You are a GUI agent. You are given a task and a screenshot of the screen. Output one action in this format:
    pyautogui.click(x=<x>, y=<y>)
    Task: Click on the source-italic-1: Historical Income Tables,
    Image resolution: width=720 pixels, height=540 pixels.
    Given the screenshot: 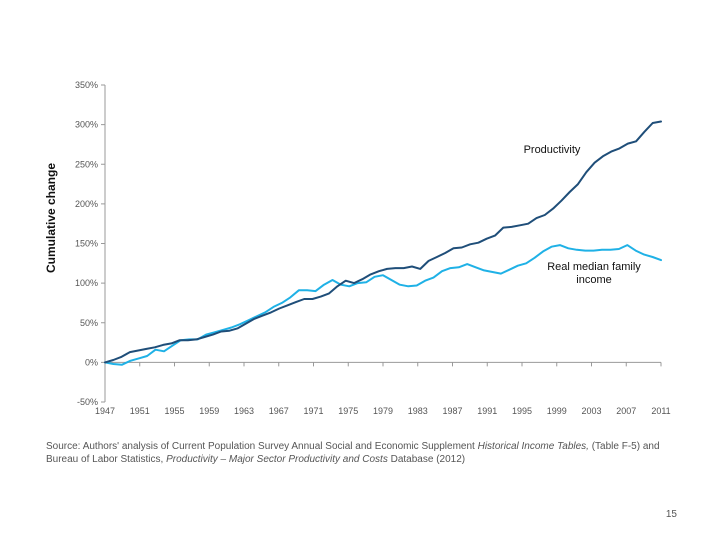 What is the action you would take?
    pyautogui.click(x=533, y=446)
    